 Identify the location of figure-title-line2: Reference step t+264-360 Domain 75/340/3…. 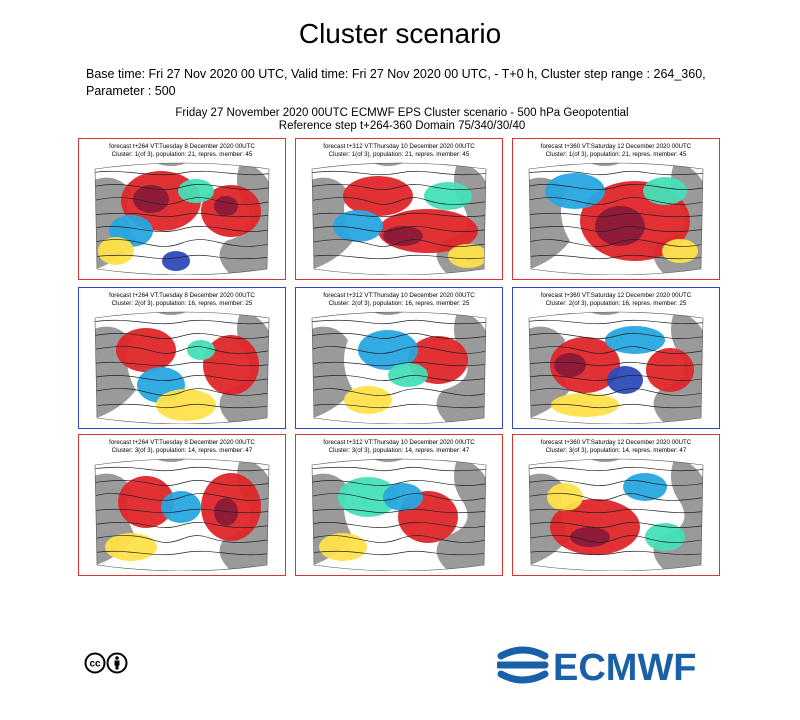
(402, 126).